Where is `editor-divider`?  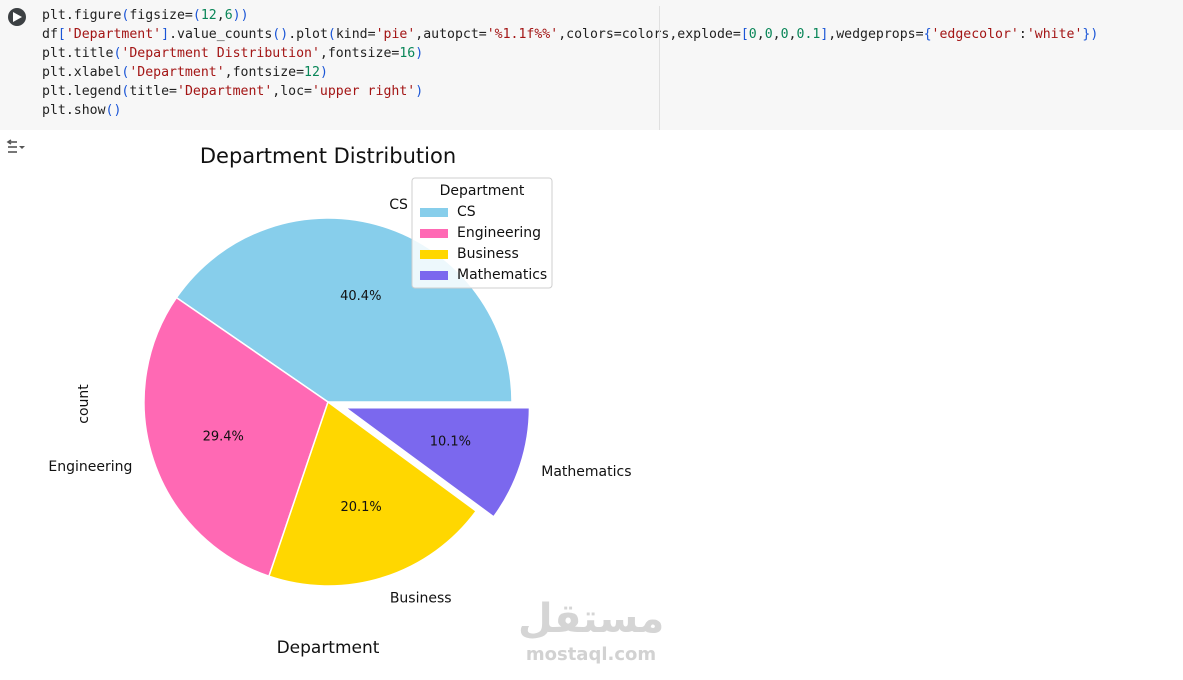 editor-divider is located at coordinates (659, 68).